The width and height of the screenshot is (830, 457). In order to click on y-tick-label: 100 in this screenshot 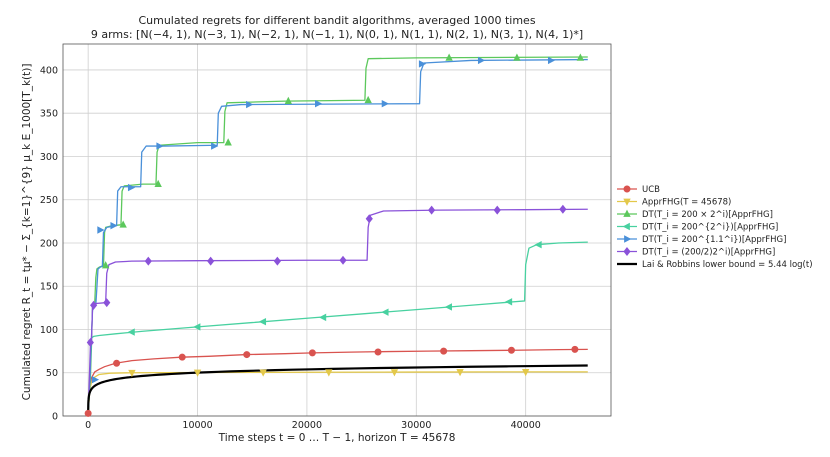, I will do `click(49, 330)`.